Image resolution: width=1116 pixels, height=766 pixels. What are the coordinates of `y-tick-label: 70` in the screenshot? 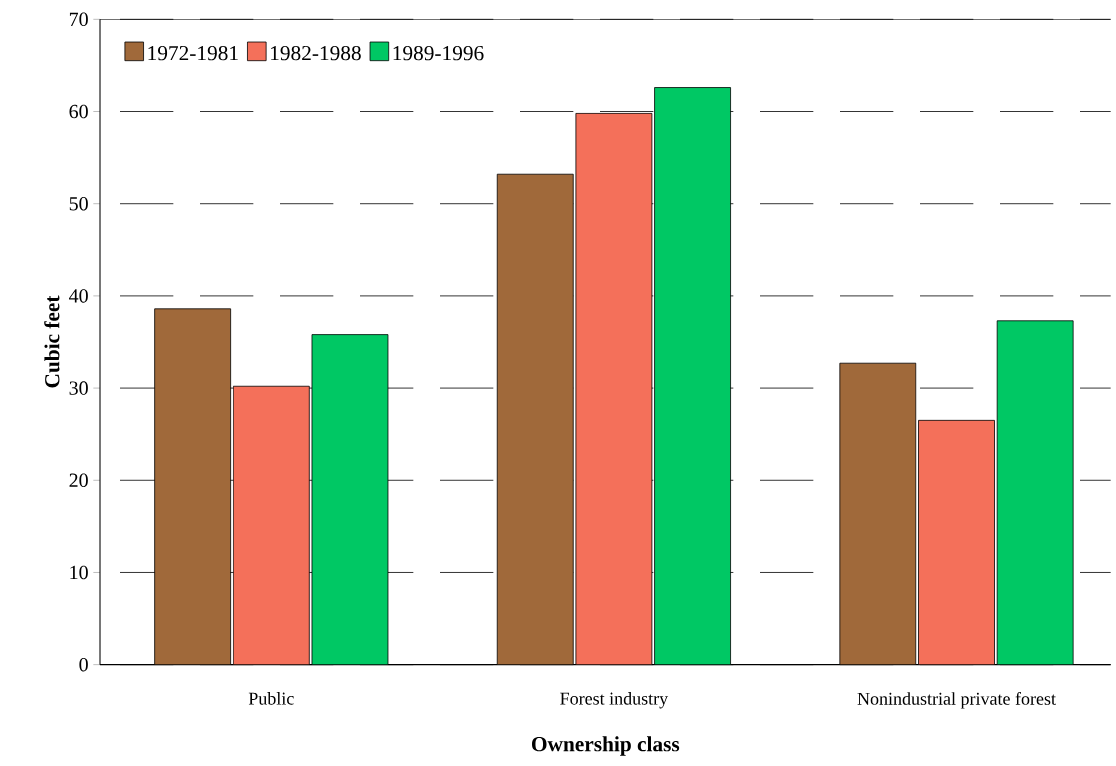 It's located at (78, 19).